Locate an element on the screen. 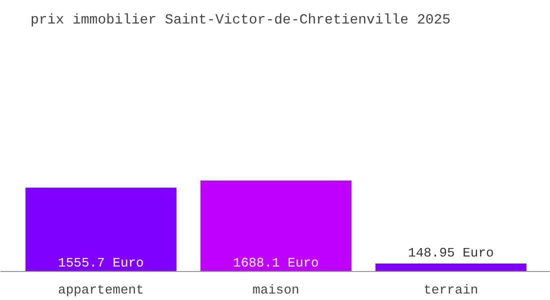  chart-title: prix immobilier Saint-Victor-de-Chretienville 2025 is located at coordinates (240, 20).